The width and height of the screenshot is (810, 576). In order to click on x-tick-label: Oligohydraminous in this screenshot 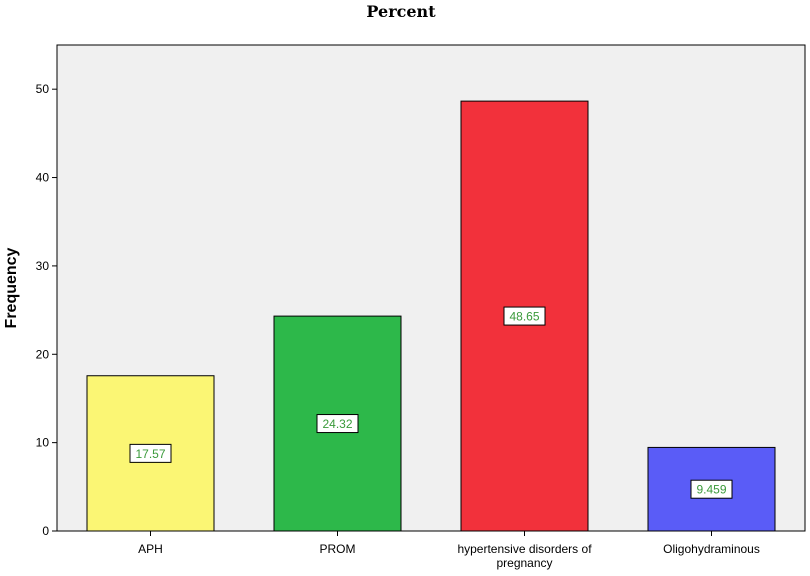, I will do `click(711, 549)`.